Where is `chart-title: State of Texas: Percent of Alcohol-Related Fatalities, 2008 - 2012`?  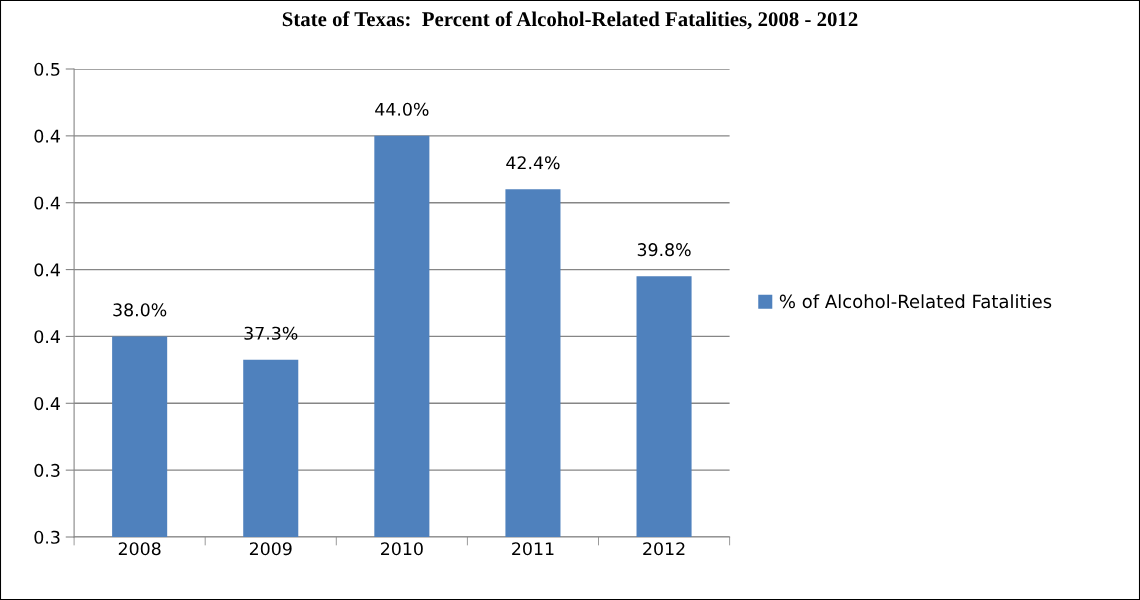 chart-title: State of Texas: Percent of Alcohol-Related Fatalities, 2008 - 2012 is located at coordinates (570, 20).